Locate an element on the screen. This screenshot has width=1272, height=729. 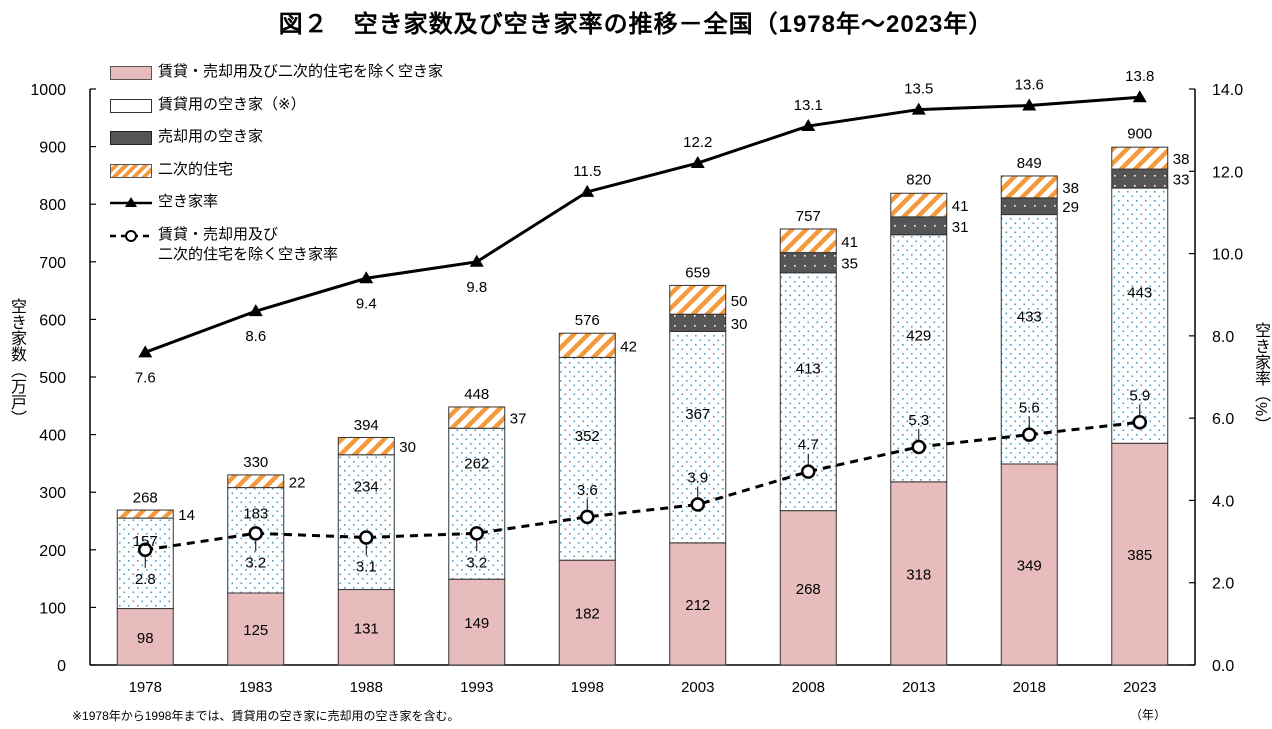
y-right-tick-label: 12.0 is located at coordinates (1227, 172).